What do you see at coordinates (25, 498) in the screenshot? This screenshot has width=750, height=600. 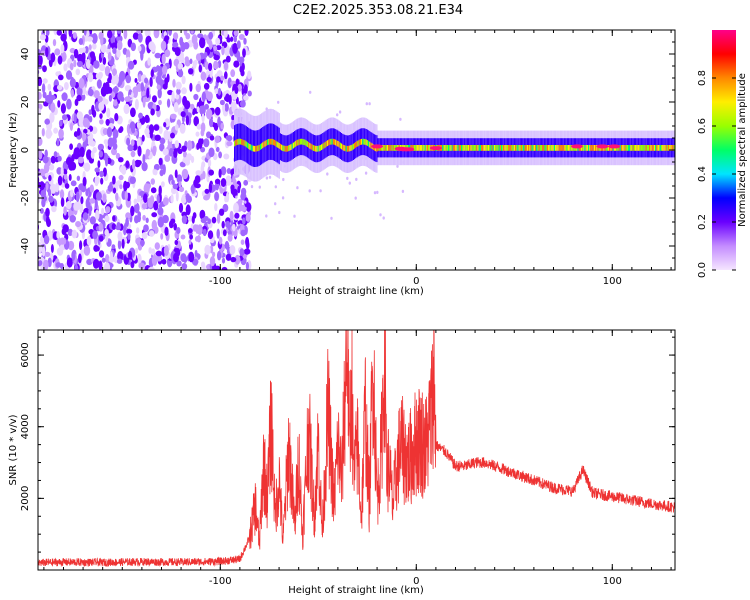 I see `y-tick-label: 2000` at bounding box center [25, 498].